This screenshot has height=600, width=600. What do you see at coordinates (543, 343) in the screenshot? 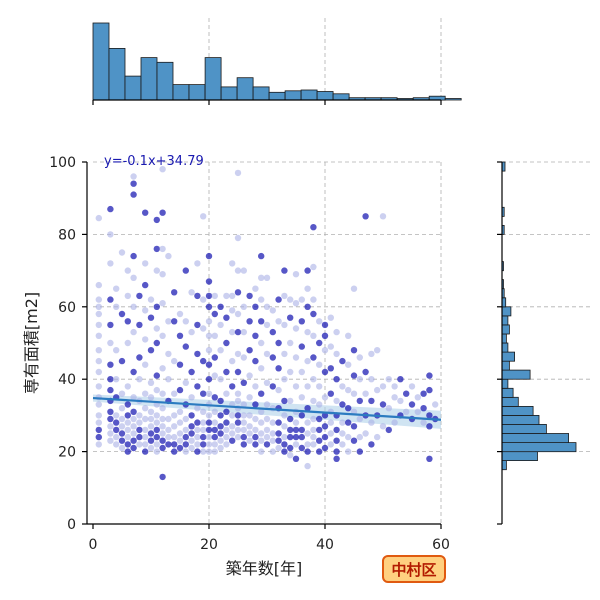
I see `y-marginal-histogram` at bounding box center [543, 343].